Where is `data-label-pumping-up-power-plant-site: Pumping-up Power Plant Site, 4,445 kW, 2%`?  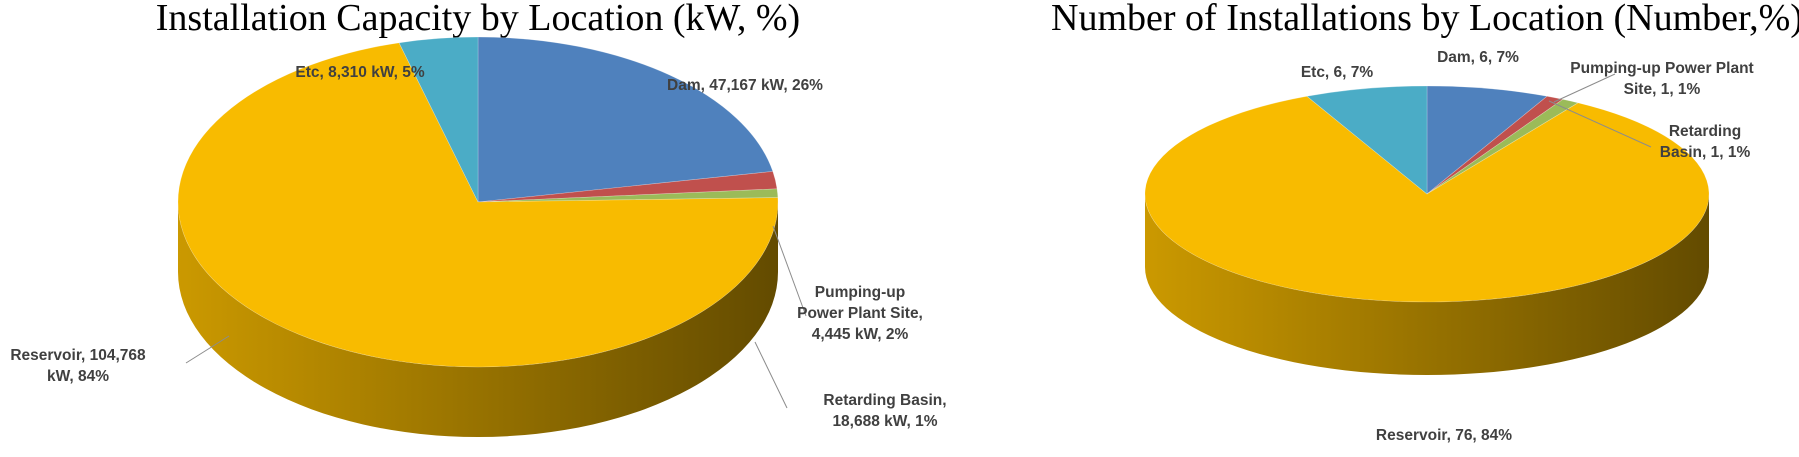
data-label-pumping-up-power-plant-site: Pumping-up Power Plant Site, 4,445 kW, 2% is located at coordinates (860, 313).